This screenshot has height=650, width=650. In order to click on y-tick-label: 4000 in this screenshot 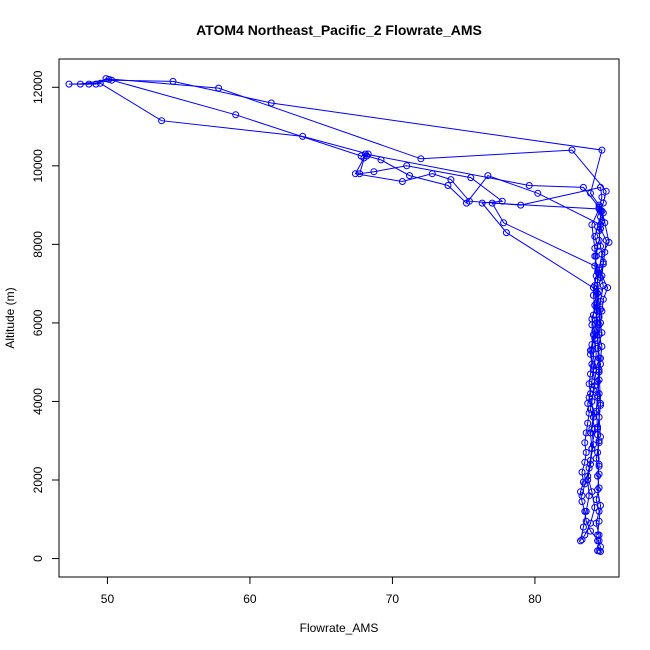, I will do `click(38, 401)`.